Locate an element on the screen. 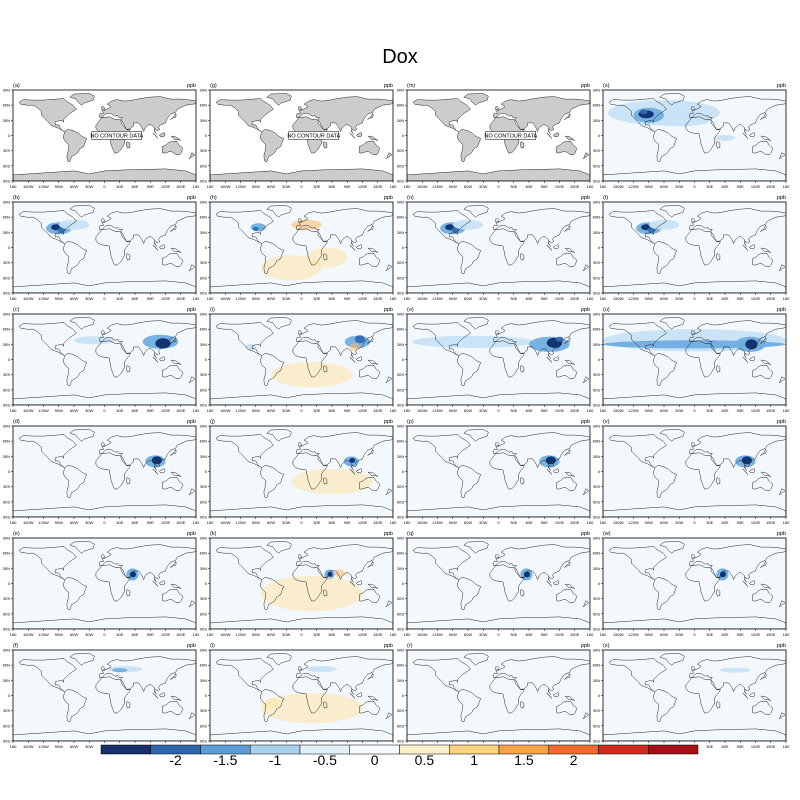 The height and width of the screenshot is (800, 800). panel-label: (p) is located at coordinates (410, 422).